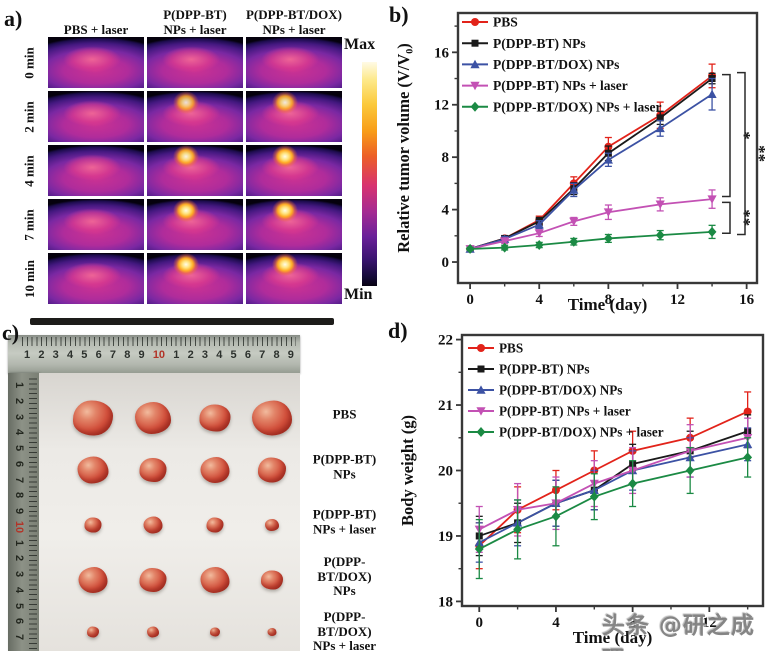 The width and height of the screenshot is (770, 651). I want to click on thermal-row-label: 7 min, so click(30, 224).